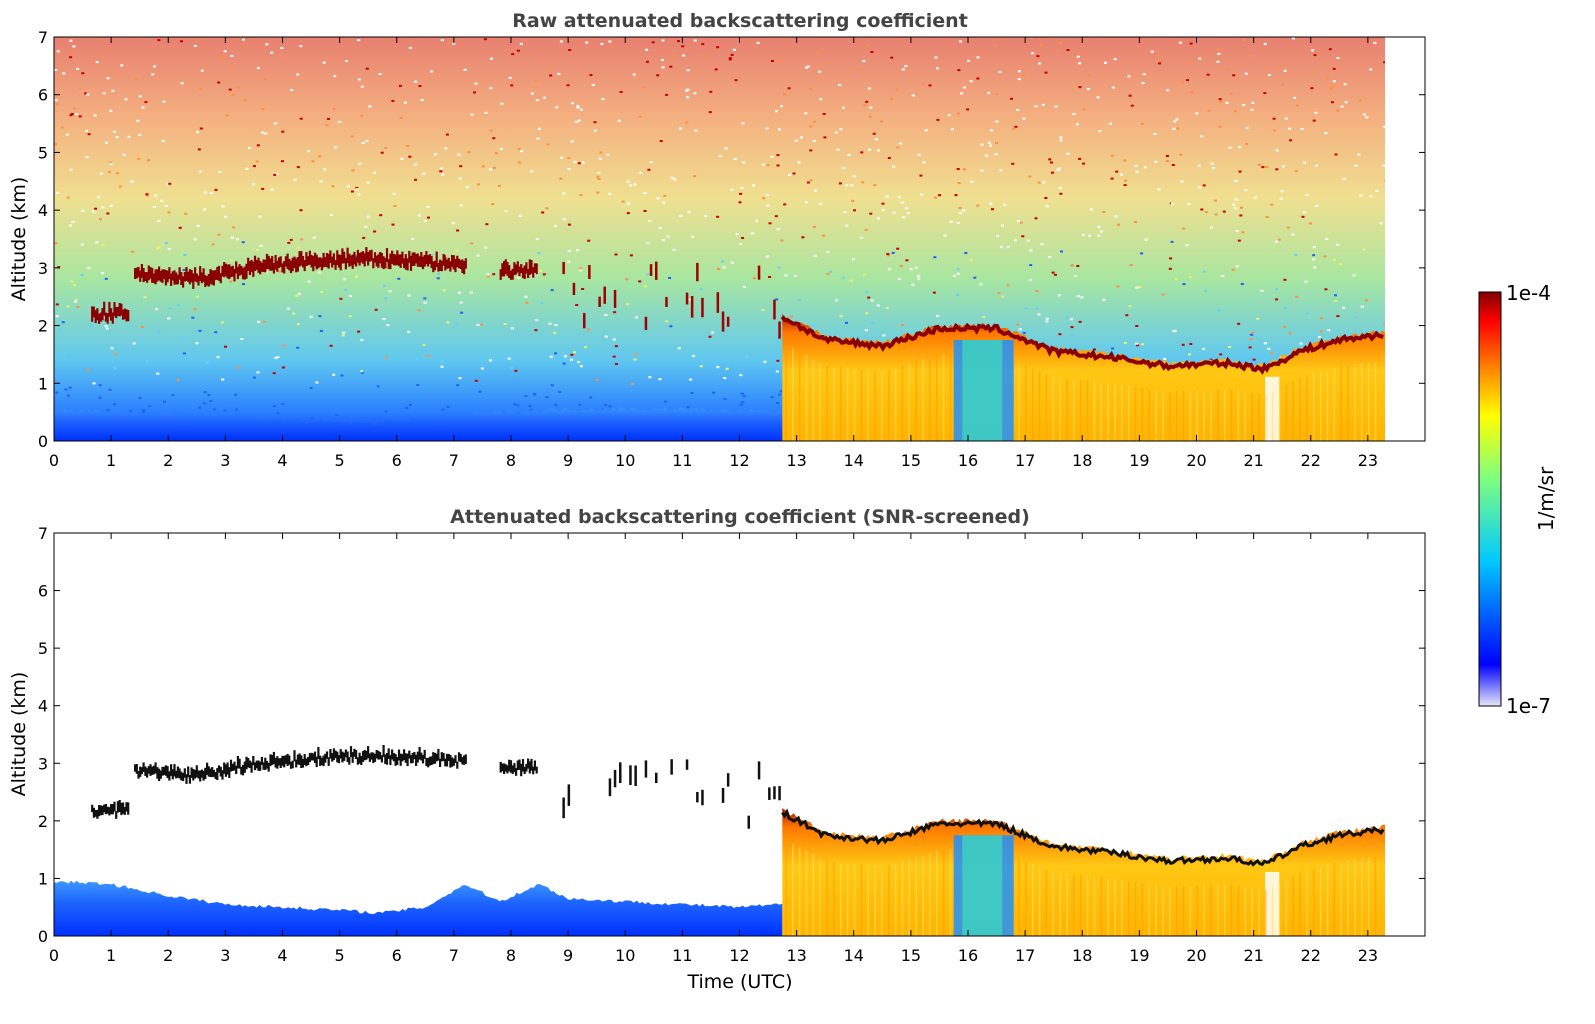  I want to click on x-tick-label: 0, so click(54, 460).